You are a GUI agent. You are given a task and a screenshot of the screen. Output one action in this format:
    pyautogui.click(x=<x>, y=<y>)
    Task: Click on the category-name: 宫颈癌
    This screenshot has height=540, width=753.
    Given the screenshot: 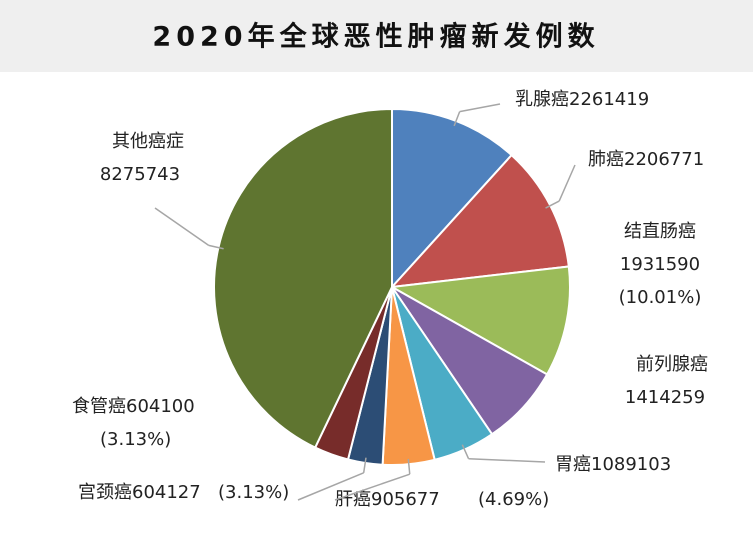 What is the action you would take?
    pyautogui.click(x=105, y=492)
    